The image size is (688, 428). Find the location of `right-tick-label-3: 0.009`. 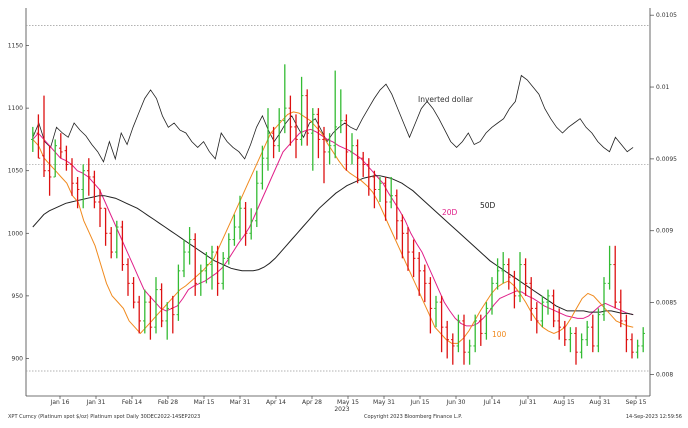

right-tick-label-3: 0.009 is located at coordinates (664, 231).